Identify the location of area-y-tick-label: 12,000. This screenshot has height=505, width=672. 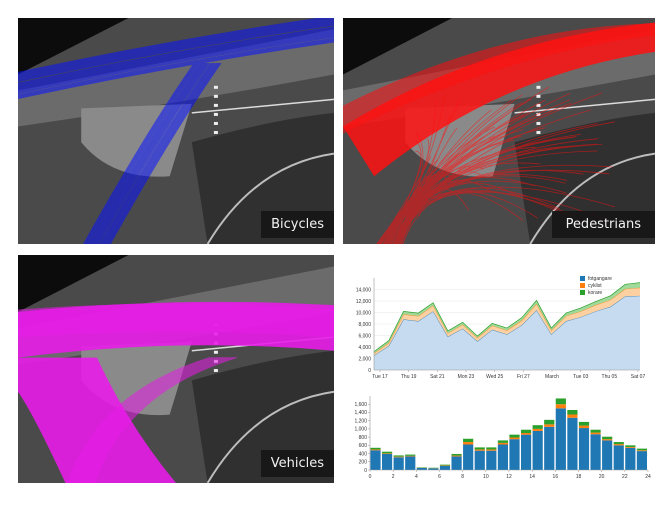
(364, 302).